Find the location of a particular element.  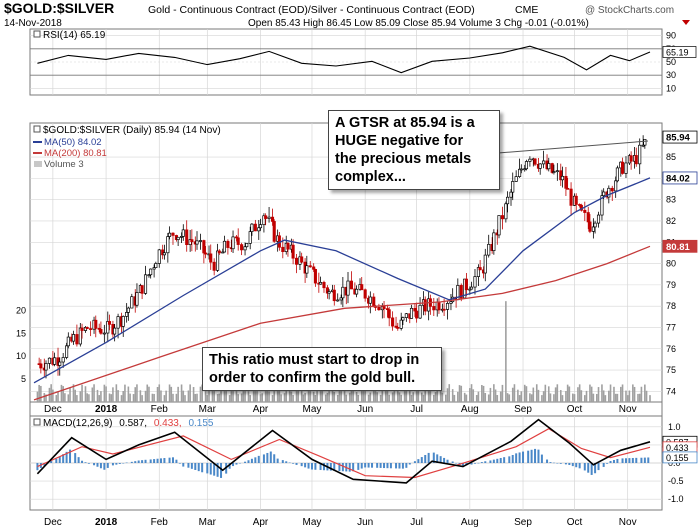

rsi-tick: 10 is located at coordinates (671, 88).